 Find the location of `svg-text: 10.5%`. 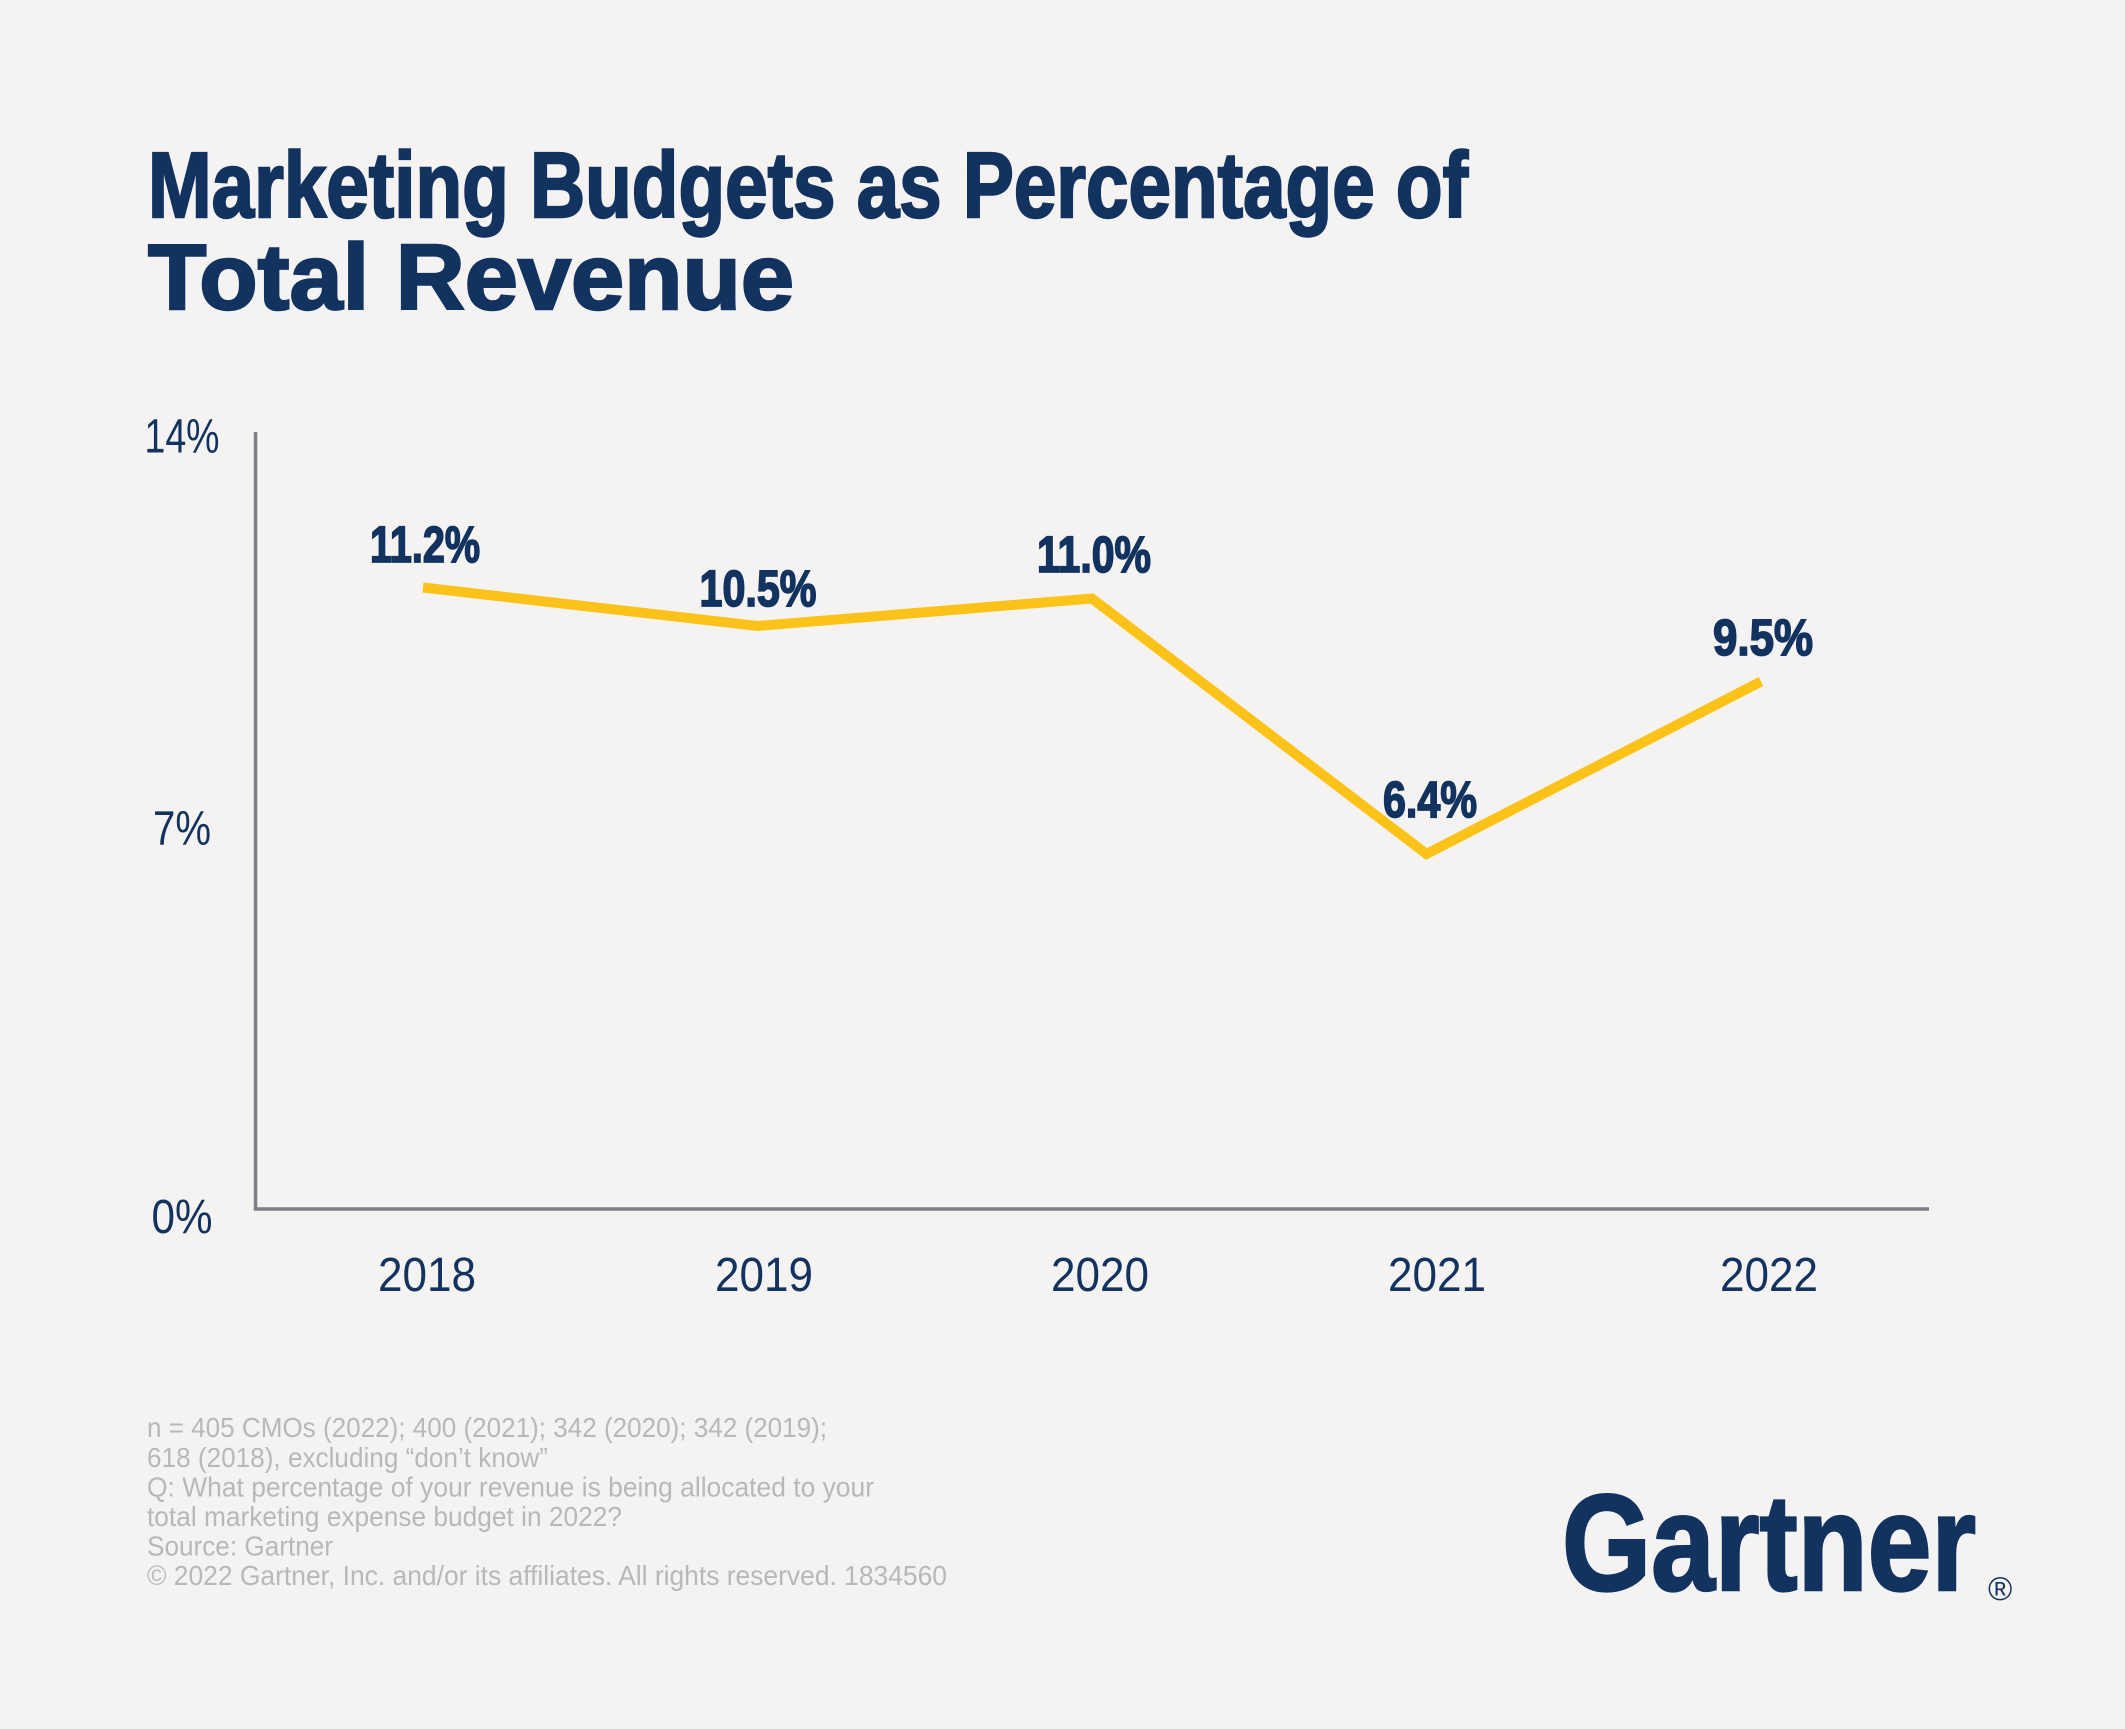

svg-text: 10.5% is located at coordinates (758, 588).